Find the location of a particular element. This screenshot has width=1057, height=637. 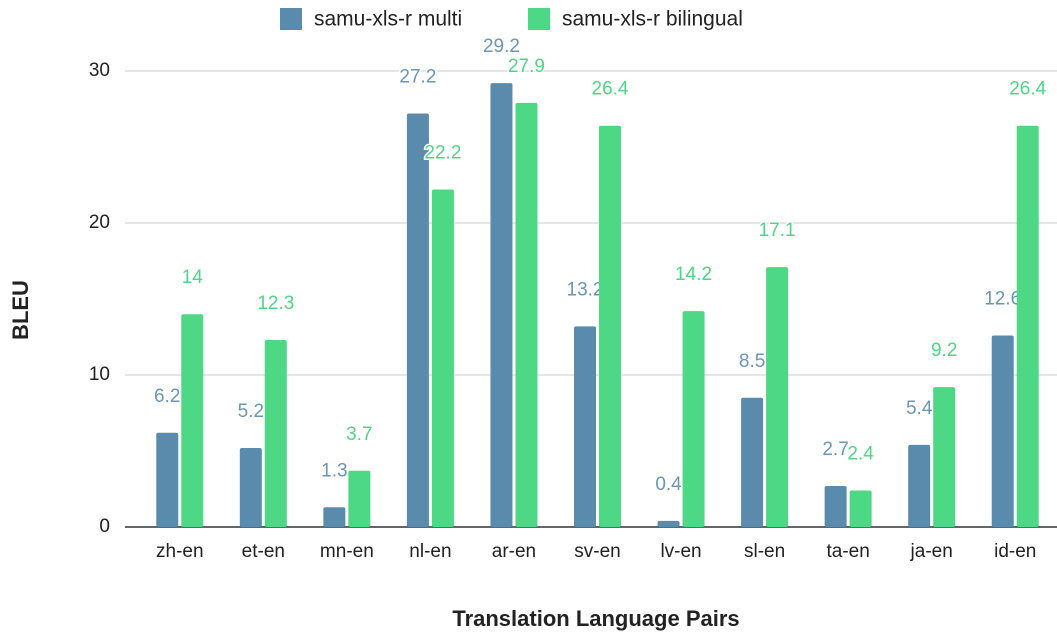

value-label: 9.2 is located at coordinates (944, 350).